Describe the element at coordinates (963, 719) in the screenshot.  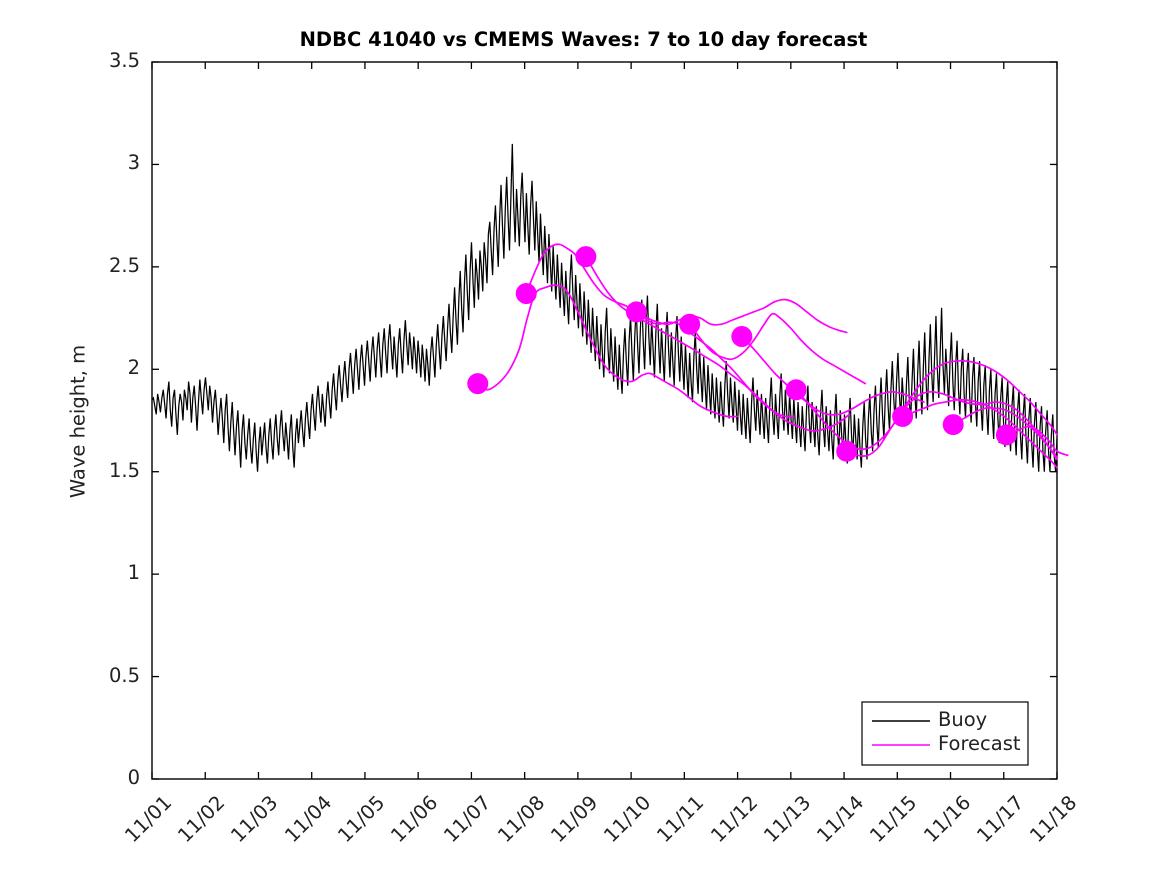
I see `legend-label-buoy: Buoy` at that location.